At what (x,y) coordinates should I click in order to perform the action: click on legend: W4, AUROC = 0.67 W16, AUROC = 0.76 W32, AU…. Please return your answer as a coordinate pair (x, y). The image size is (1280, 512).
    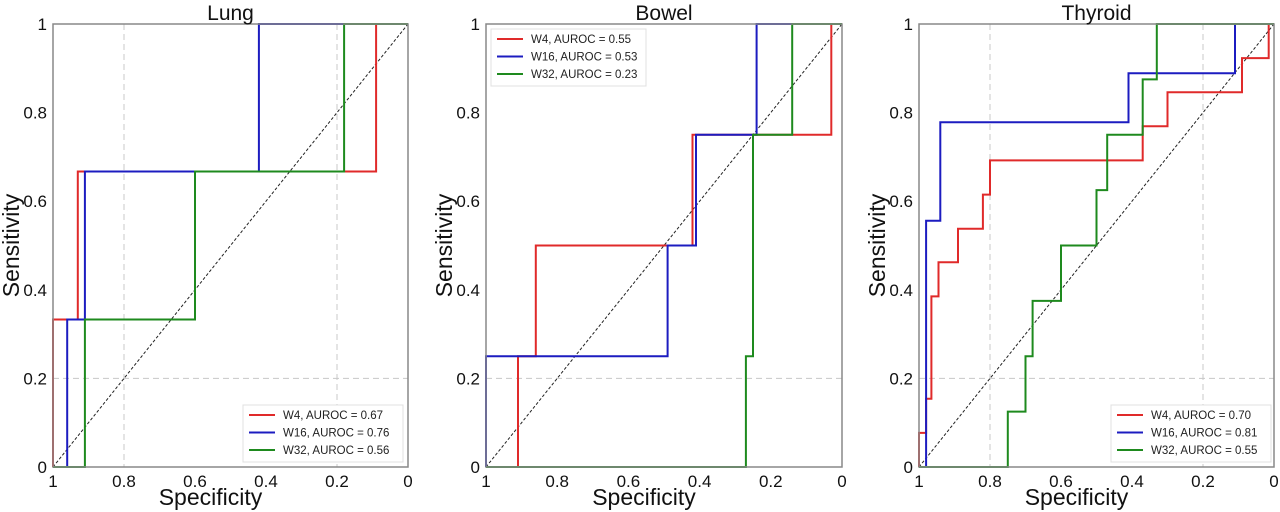
    Looking at the image, I should click on (323, 433).